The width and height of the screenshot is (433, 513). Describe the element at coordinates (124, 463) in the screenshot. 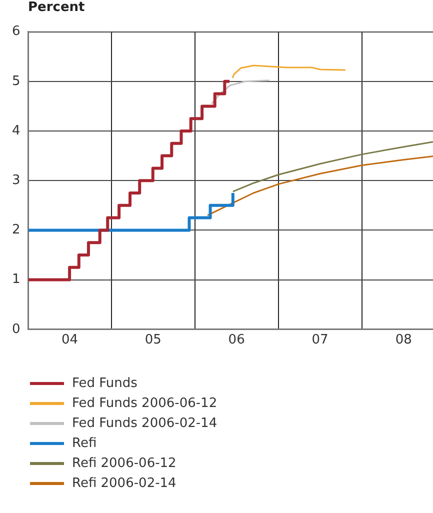

I see `legend-label: Refi 2006-06-12` at that location.